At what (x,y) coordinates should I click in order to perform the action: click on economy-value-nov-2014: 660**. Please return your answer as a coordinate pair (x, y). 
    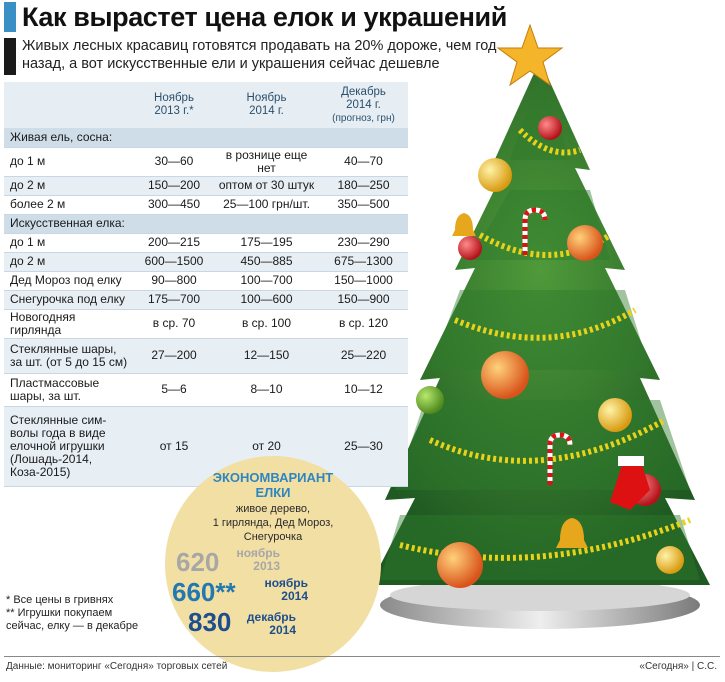
    Looking at the image, I should click on (204, 592).